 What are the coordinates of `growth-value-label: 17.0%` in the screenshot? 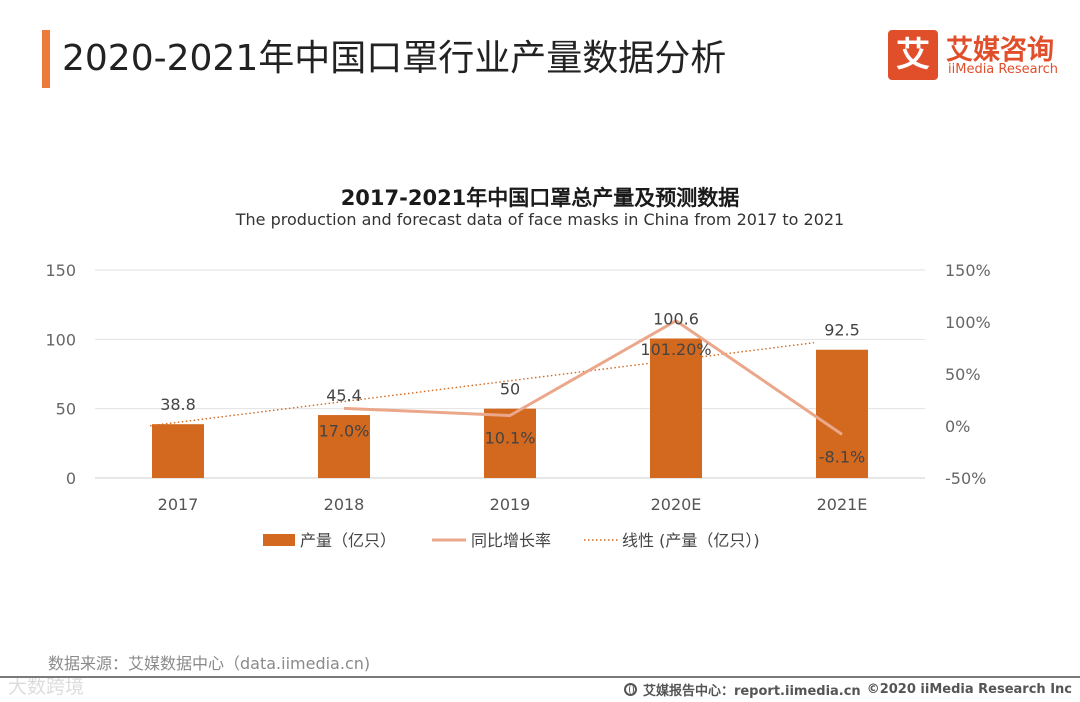 It's located at (344, 430).